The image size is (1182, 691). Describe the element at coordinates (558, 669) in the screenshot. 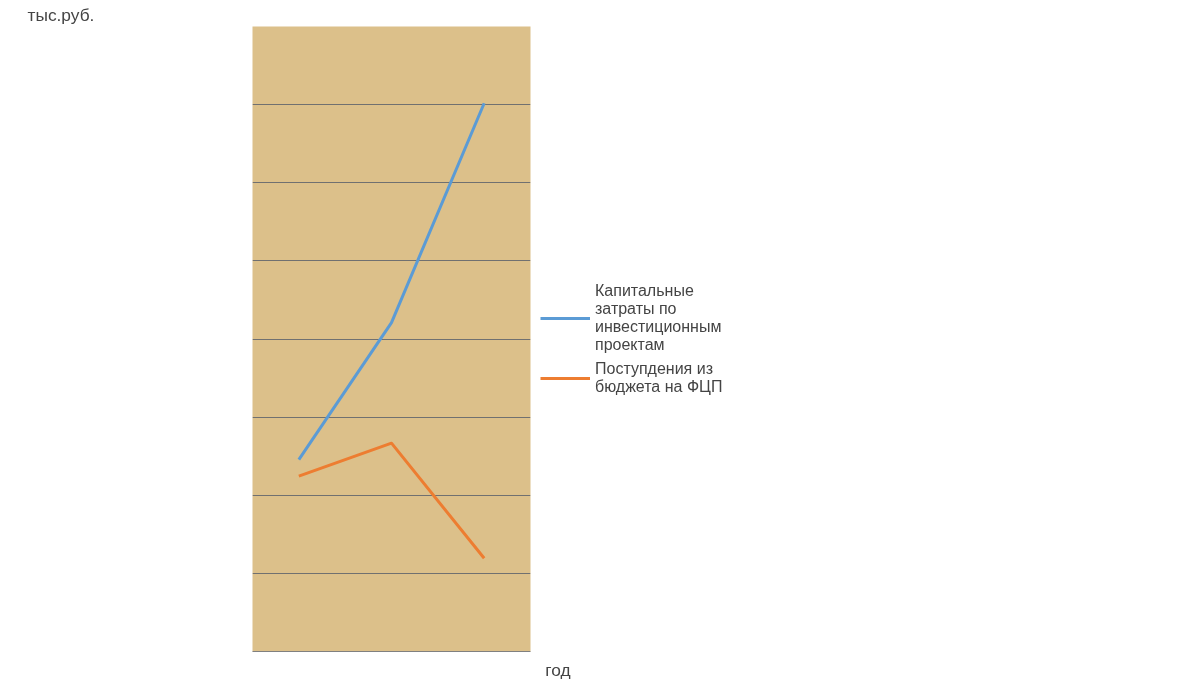

I see `x-axis-title: год` at that location.